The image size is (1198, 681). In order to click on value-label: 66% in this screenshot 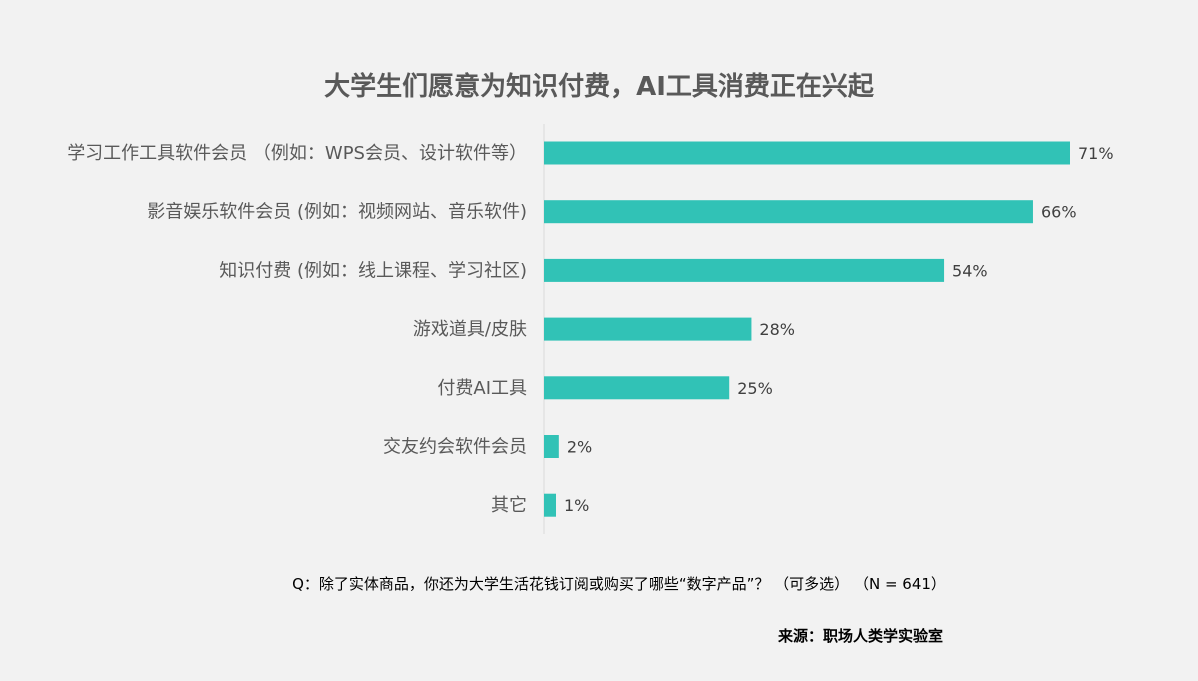, I will do `click(1059, 212)`.